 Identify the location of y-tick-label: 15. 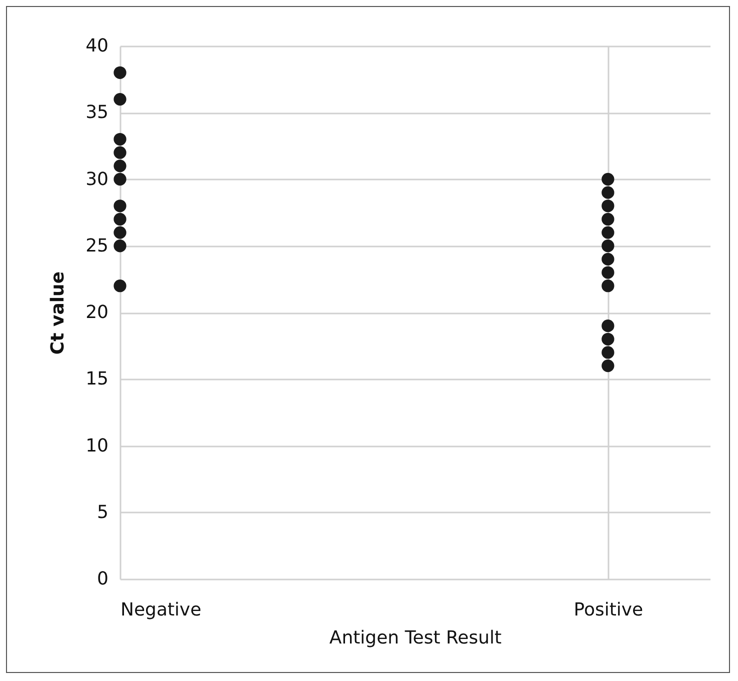
(97, 379).